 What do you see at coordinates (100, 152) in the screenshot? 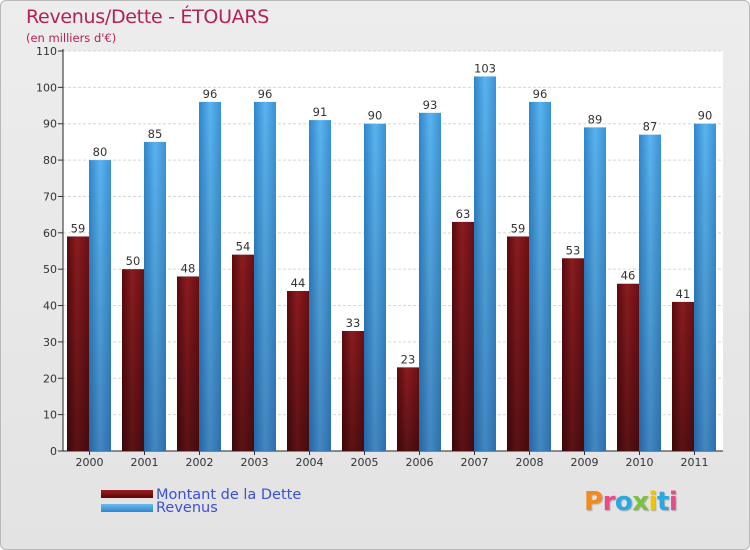
I see `data-label-revenus: 80` at bounding box center [100, 152].